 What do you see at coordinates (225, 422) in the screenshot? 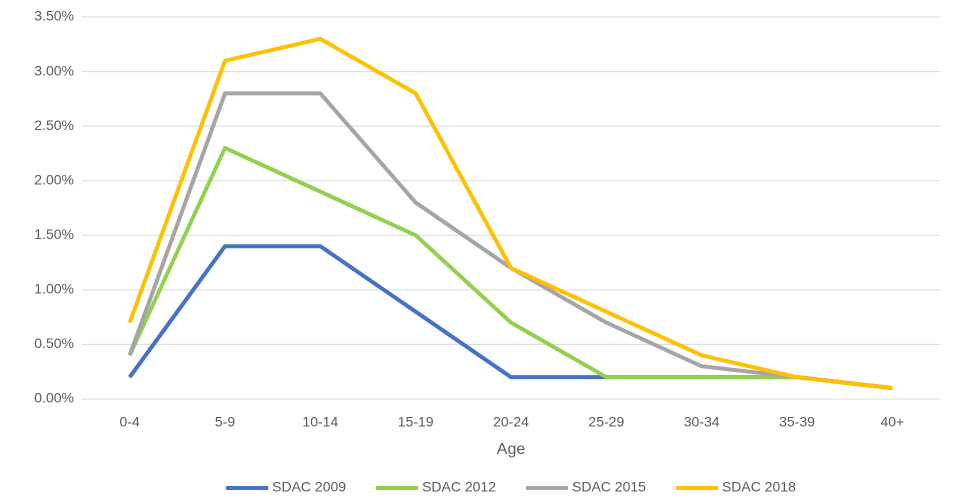
I see `x-tick-label: 5-9` at bounding box center [225, 422].